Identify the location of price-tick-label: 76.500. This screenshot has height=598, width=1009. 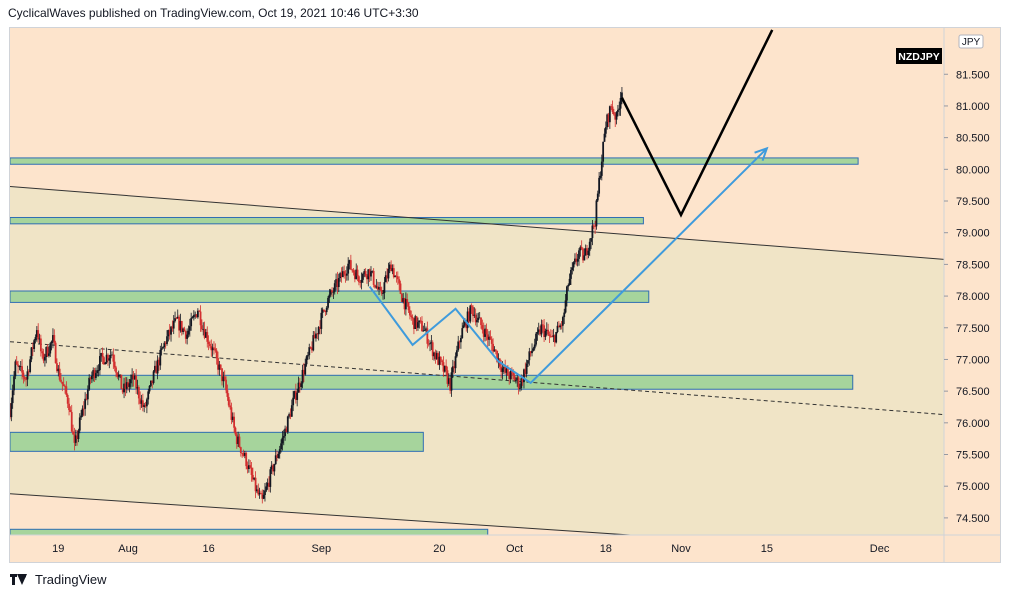
(973, 392).